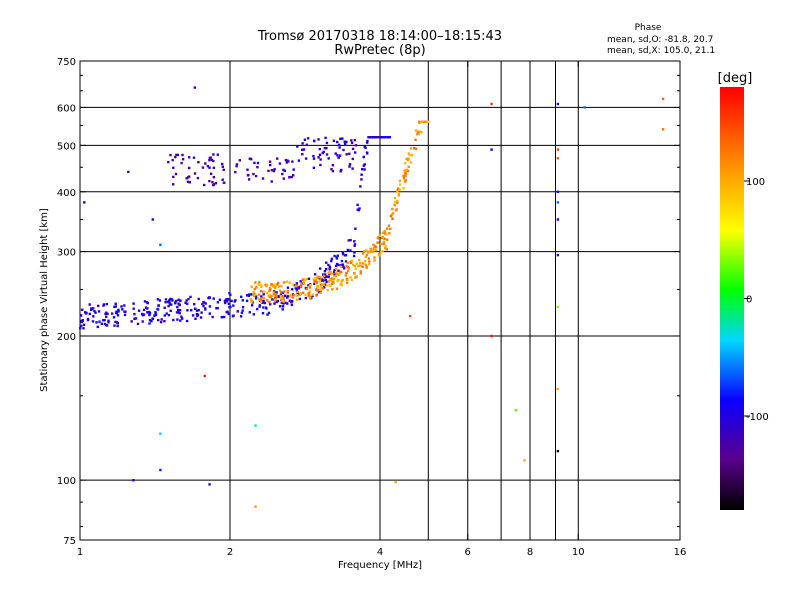  What do you see at coordinates (757, 417) in the screenshot?
I see `colorbar-tick-label: -100` at bounding box center [757, 417].